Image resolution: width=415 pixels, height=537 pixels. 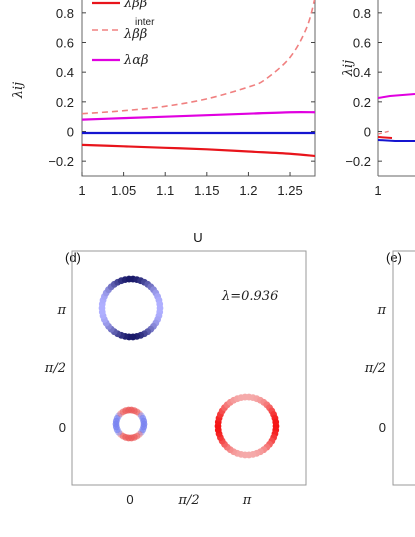 What do you see at coordinates (18, 90) in the screenshot?
I see `y-axis-label: λij` at bounding box center [18, 90].